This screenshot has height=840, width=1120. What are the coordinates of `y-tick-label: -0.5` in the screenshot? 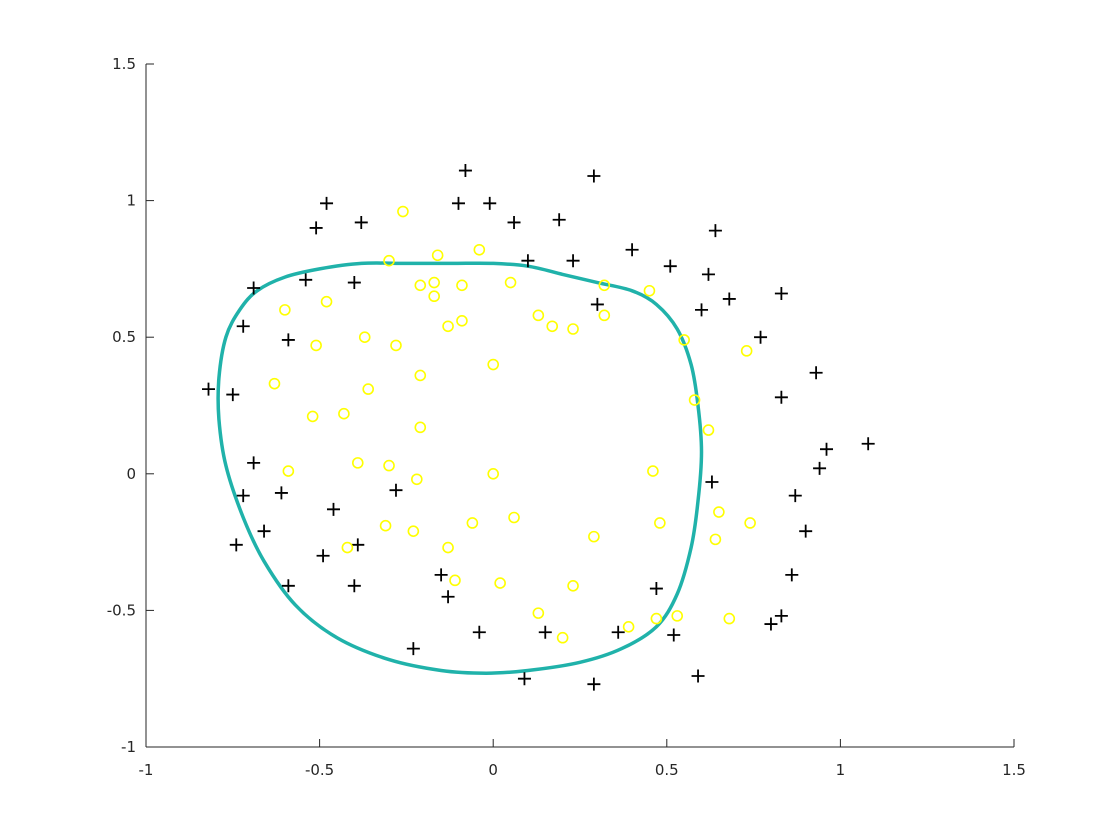 It's located at (121, 610).